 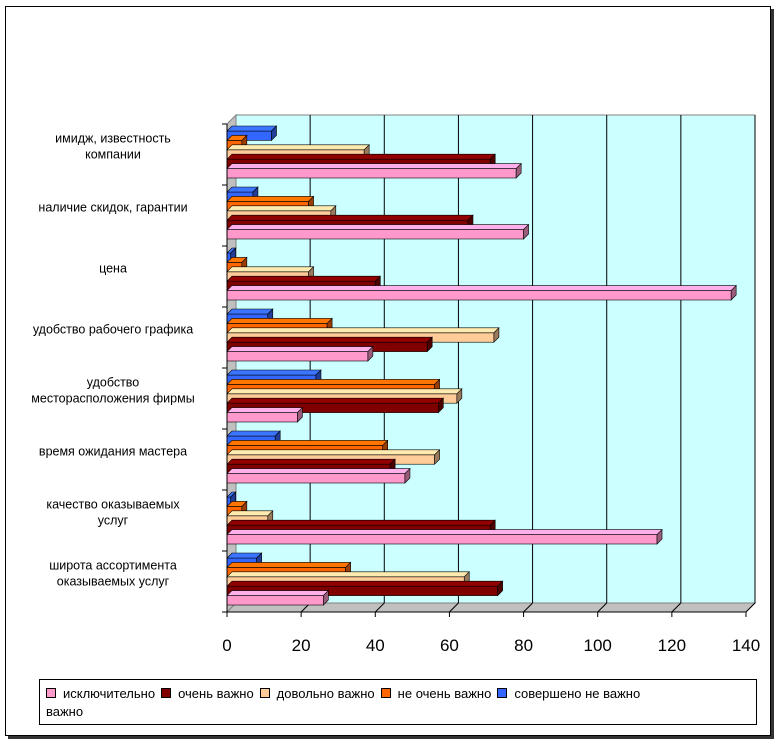 I want to click on legend-label: совершено не важно, so click(x=577, y=693).